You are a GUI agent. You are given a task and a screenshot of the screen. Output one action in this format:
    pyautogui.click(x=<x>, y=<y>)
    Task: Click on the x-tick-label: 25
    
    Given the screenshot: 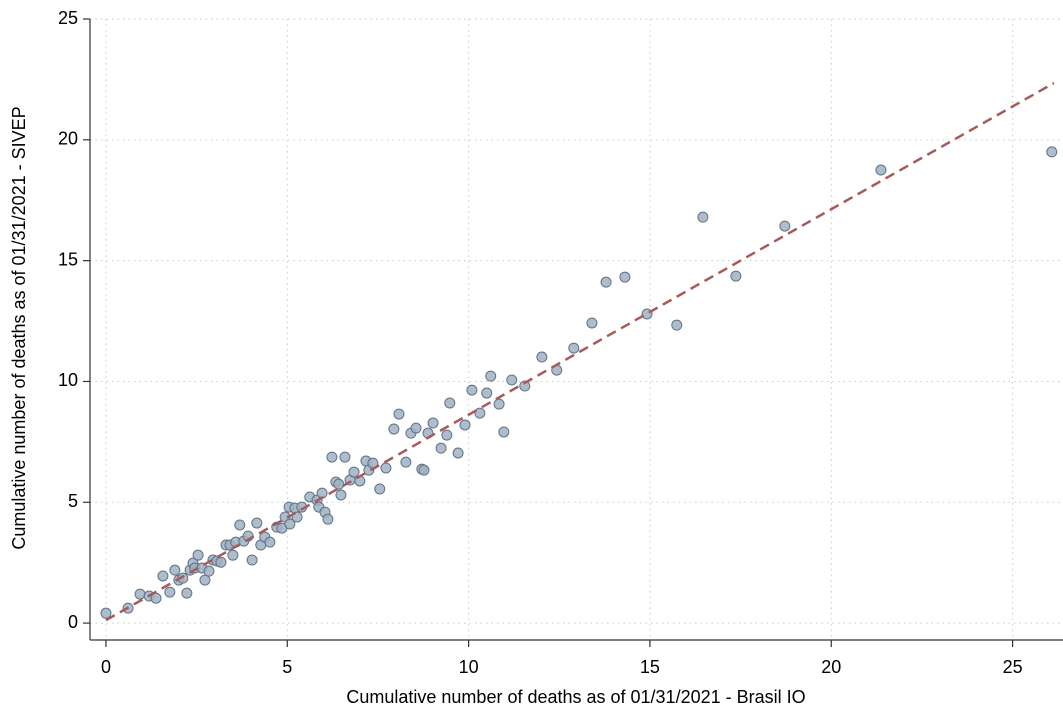 What is the action you would take?
    pyautogui.click(x=1013, y=667)
    